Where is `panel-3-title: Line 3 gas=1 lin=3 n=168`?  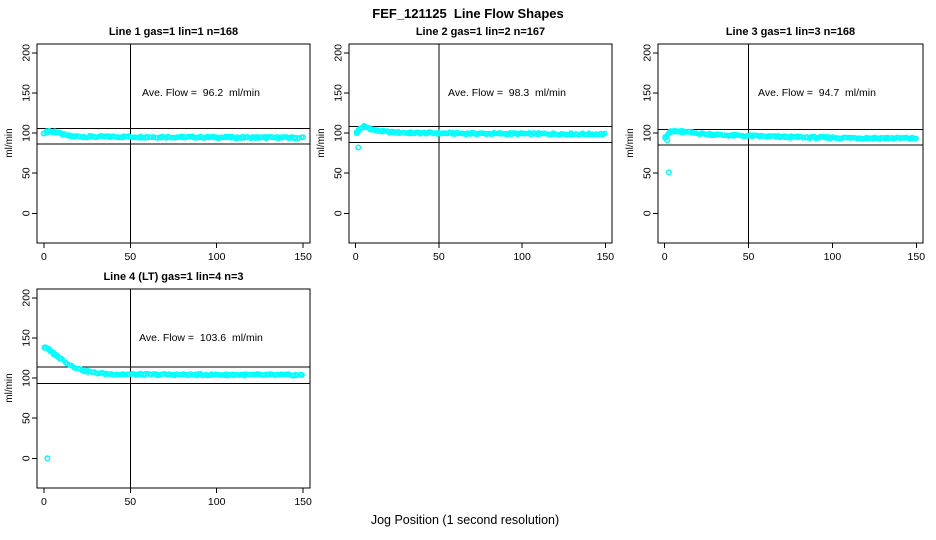 panel-3-title: Line 3 gas=1 lin=3 n=168 is located at coordinates (790, 32).